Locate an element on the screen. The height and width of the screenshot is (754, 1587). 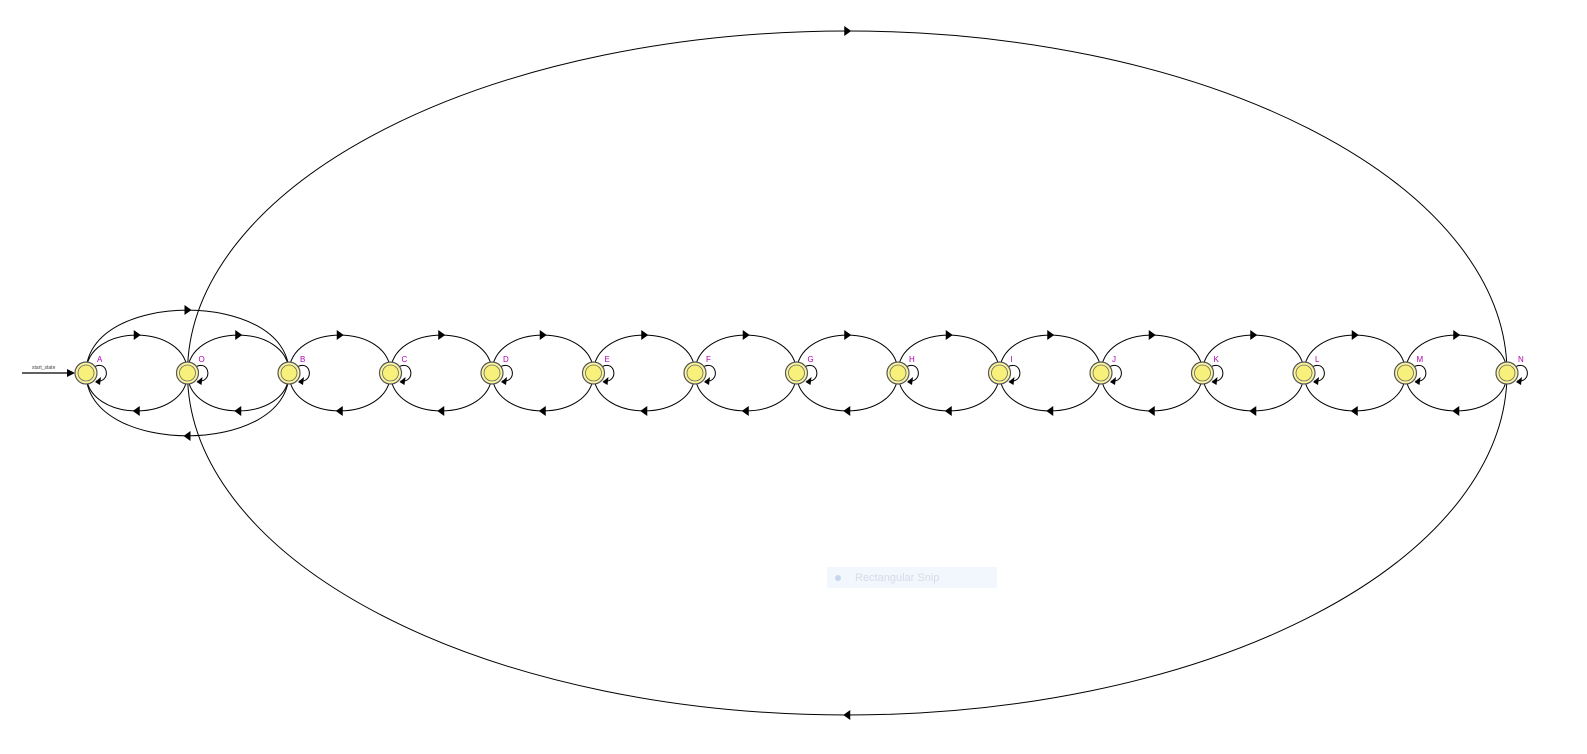
transition-D-E-arrow is located at coordinates (543, 335).